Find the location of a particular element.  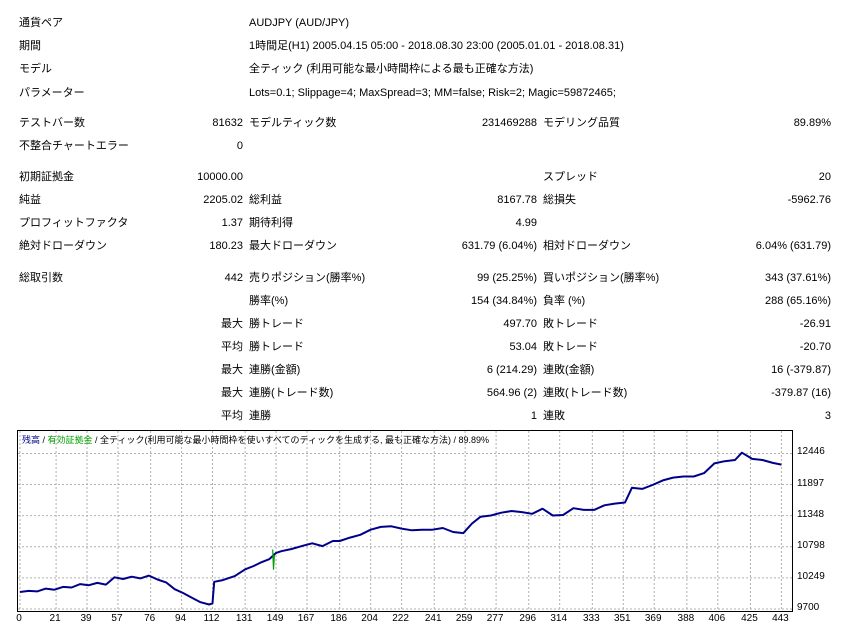

expected-label: 期待利得 is located at coordinates (271, 223).